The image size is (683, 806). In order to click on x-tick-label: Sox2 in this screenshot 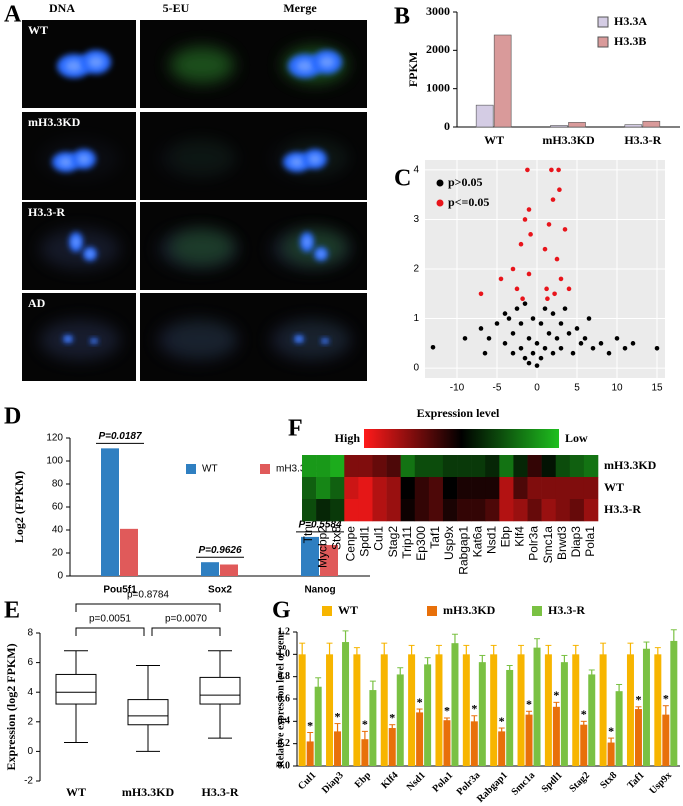, I will do `click(220, 590)`.